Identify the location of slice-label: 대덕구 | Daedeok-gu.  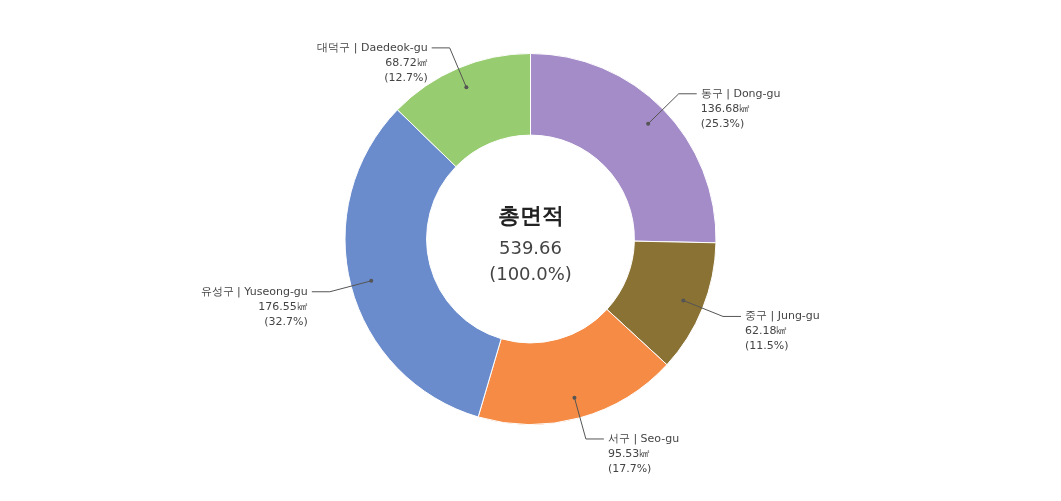
(372, 47).